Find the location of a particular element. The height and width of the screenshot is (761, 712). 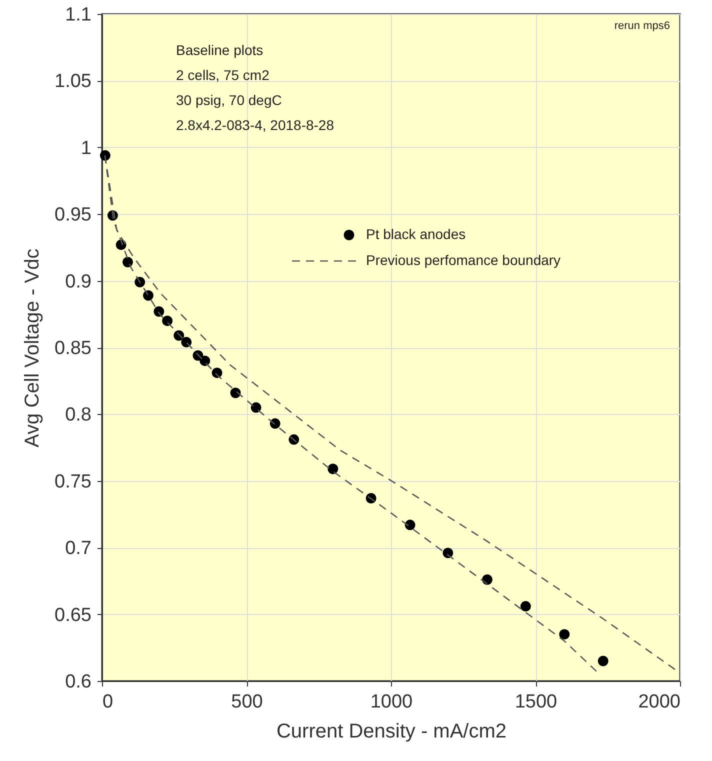

legend-label: Pt black anodes is located at coordinates (416, 234).